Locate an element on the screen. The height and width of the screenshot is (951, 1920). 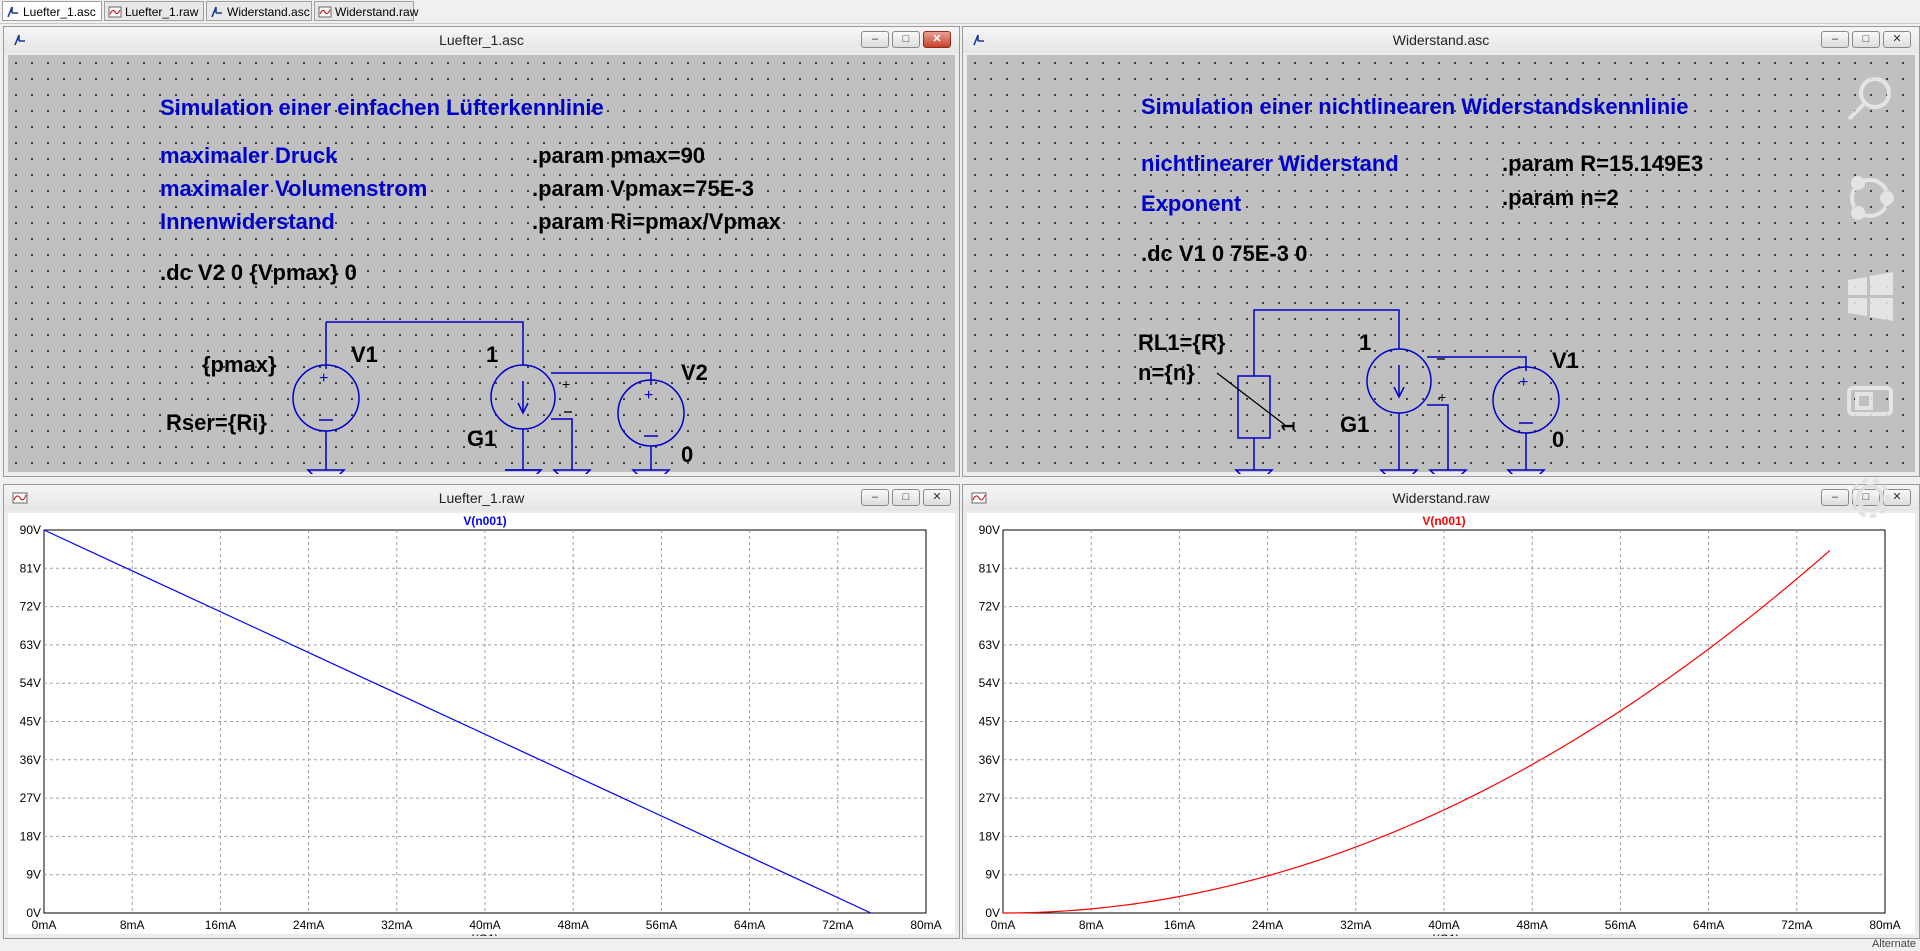
resistor-rl1 is located at coordinates (1308, 391).